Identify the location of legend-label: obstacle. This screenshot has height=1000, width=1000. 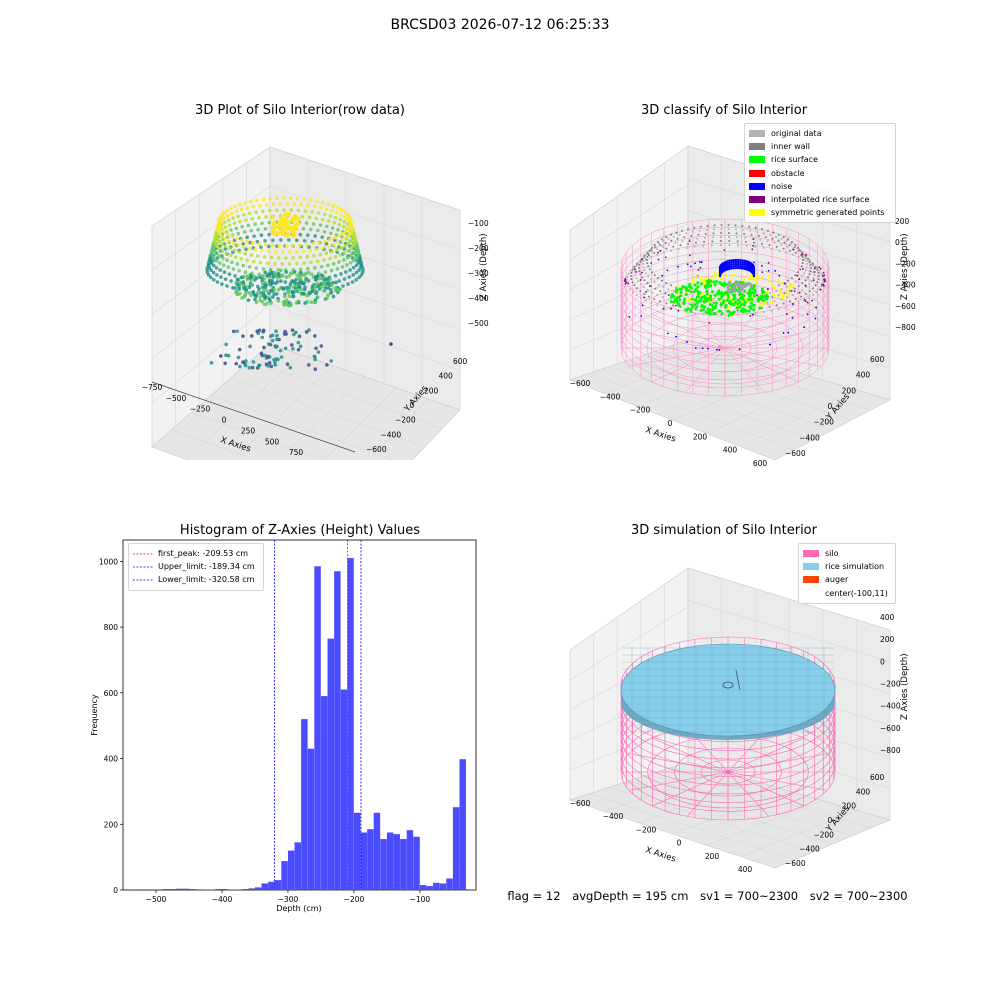
(788, 173).